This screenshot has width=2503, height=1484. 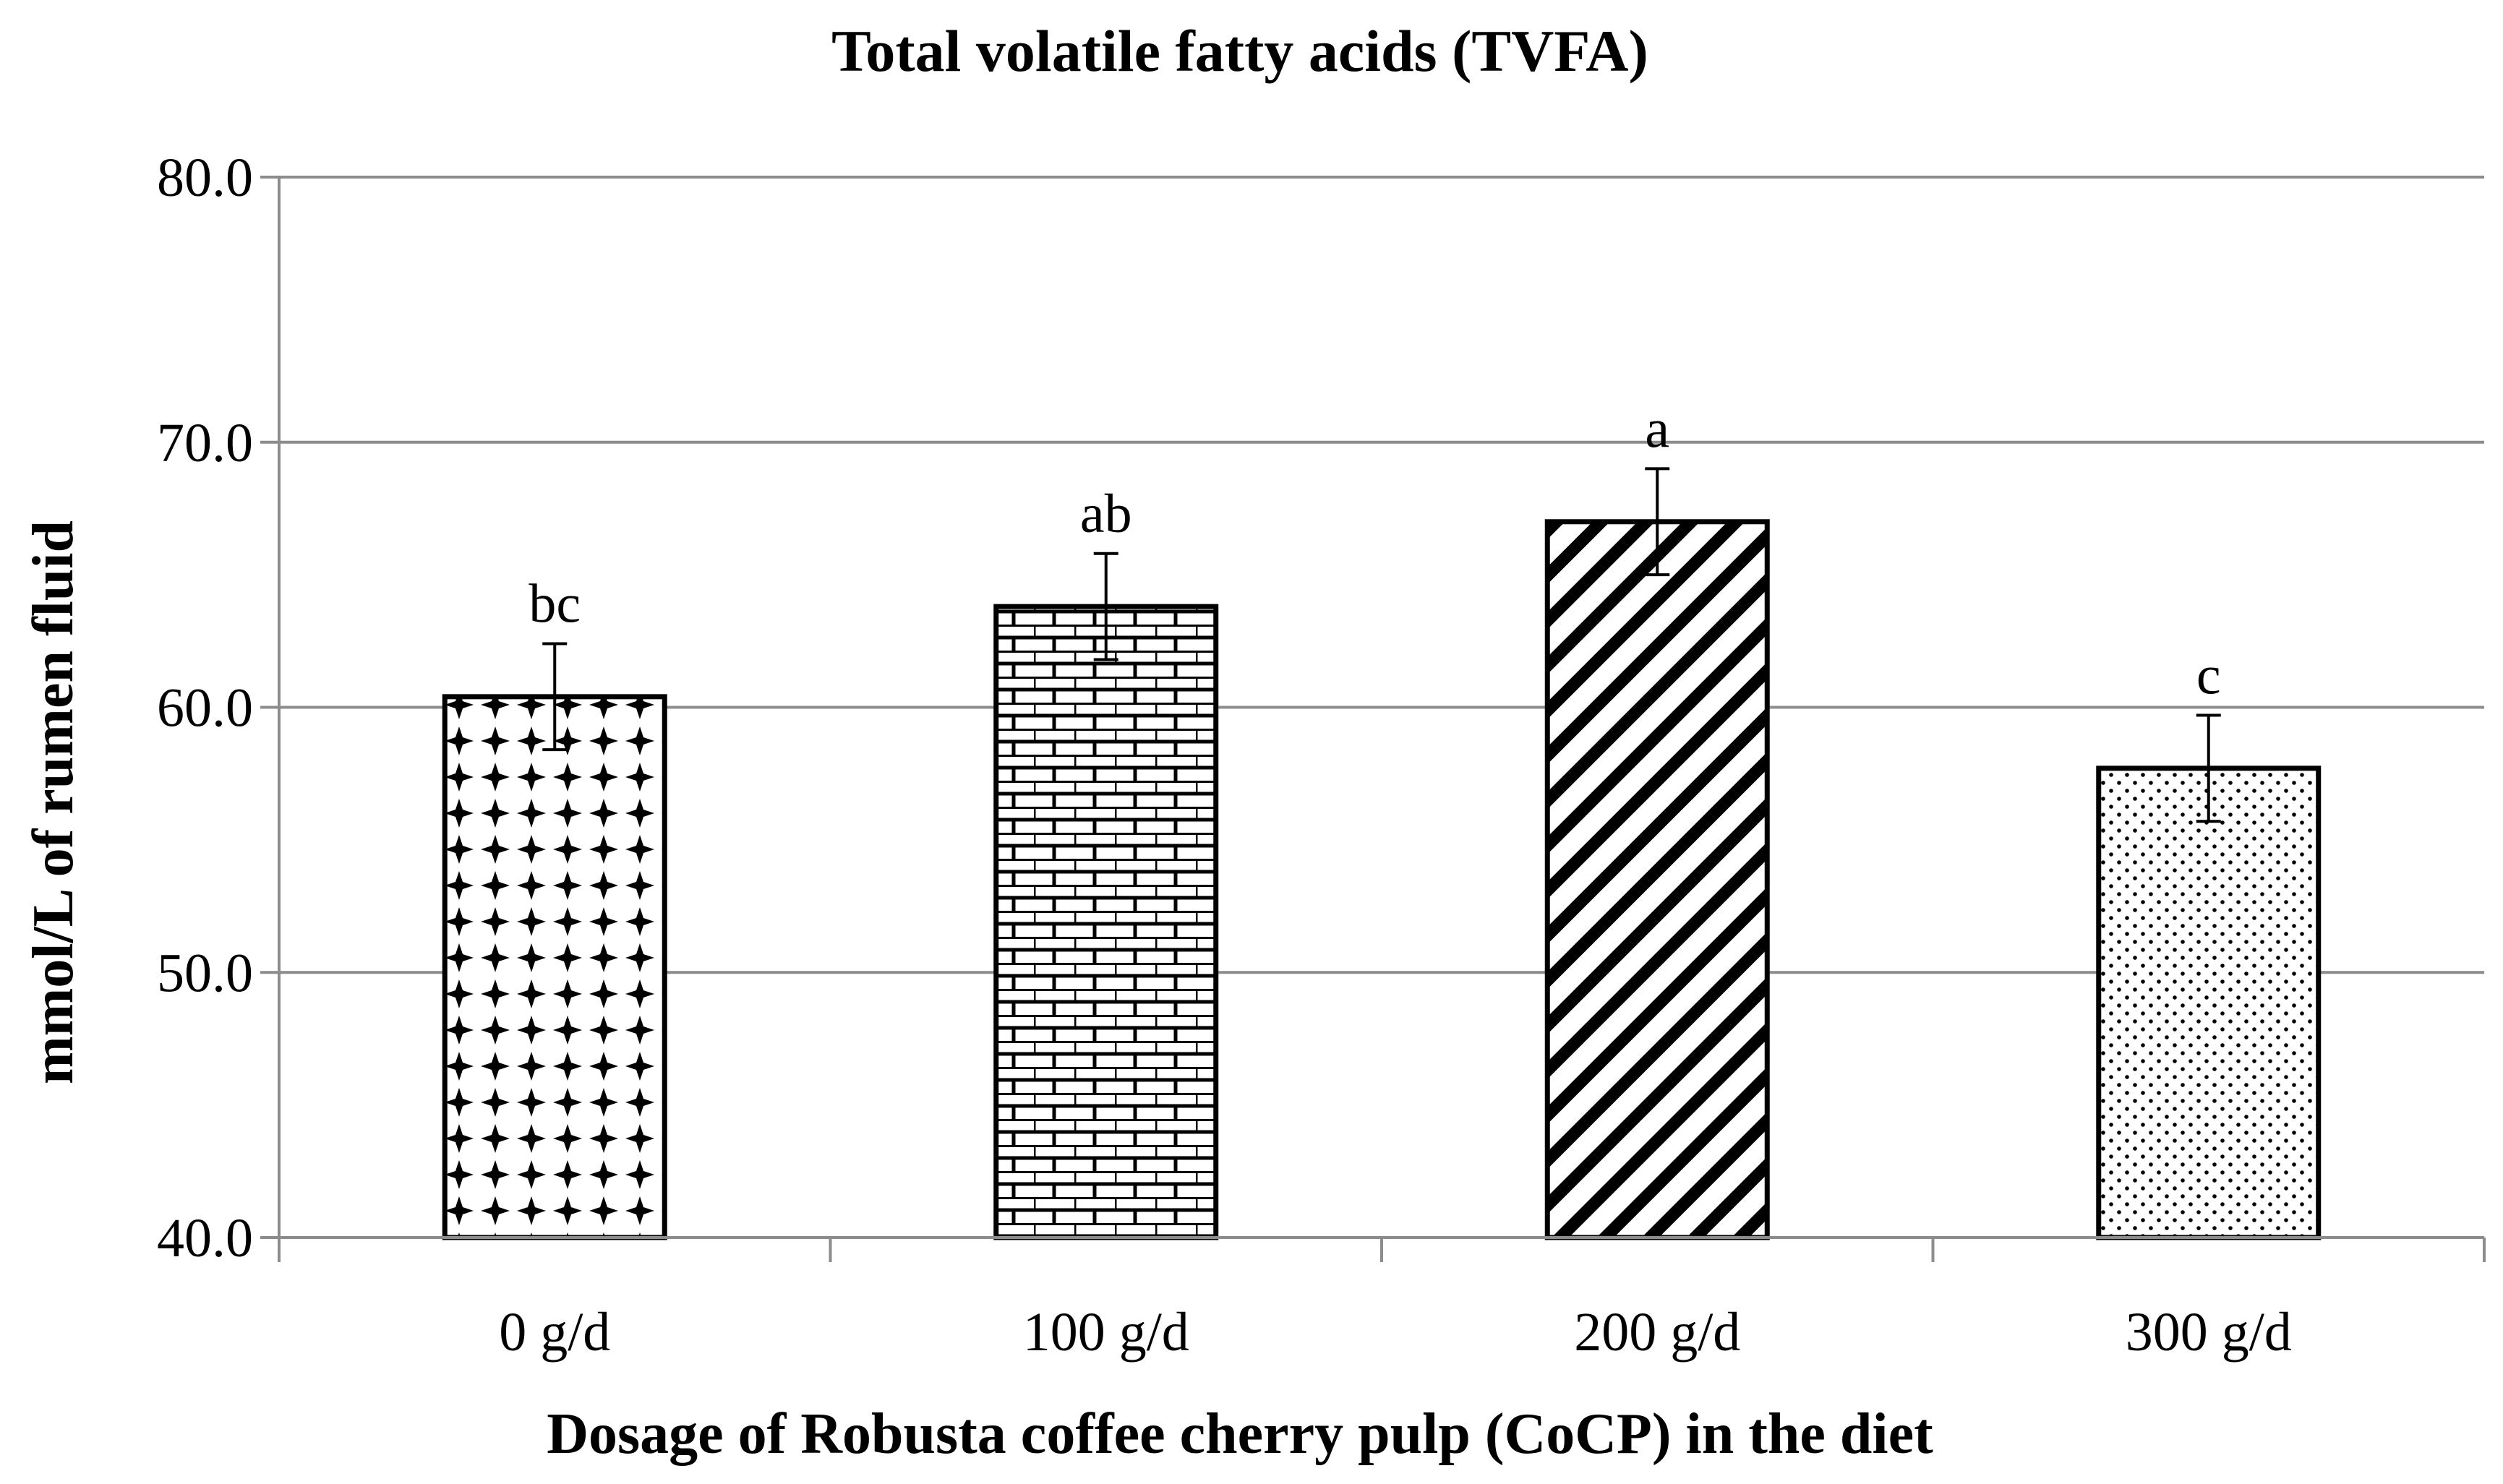 What do you see at coordinates (1374, 551) in the screenshot?
I see `significance-labels: bc ab a c` at bounding box center [1374, 551].